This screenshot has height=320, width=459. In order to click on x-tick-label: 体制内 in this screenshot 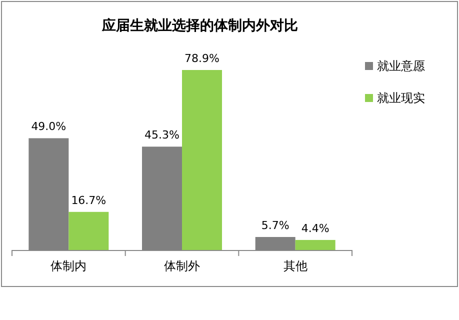, I will do `click(68, 266)`.